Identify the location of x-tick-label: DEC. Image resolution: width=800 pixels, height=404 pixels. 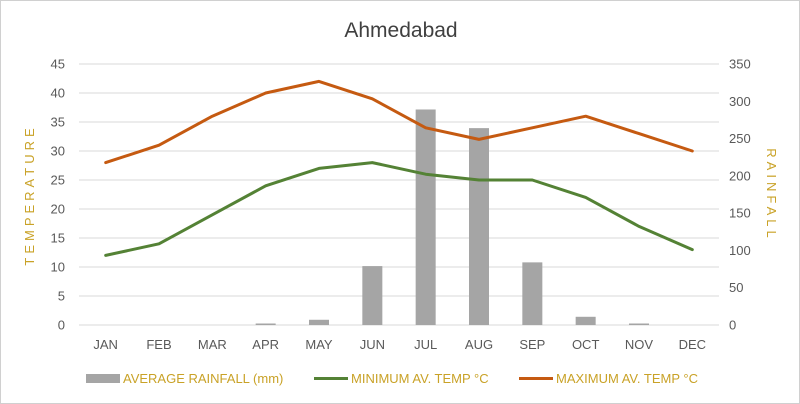
(692, 344).